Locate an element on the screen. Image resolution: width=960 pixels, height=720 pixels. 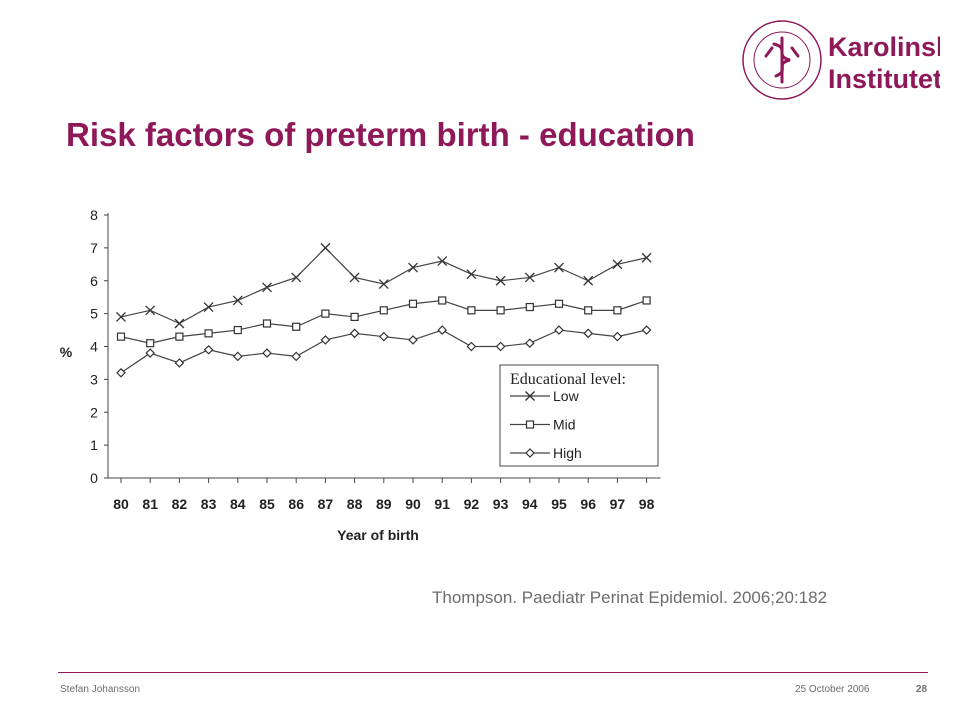
x-tick-label: 80 is located at coordinates (121, 504).